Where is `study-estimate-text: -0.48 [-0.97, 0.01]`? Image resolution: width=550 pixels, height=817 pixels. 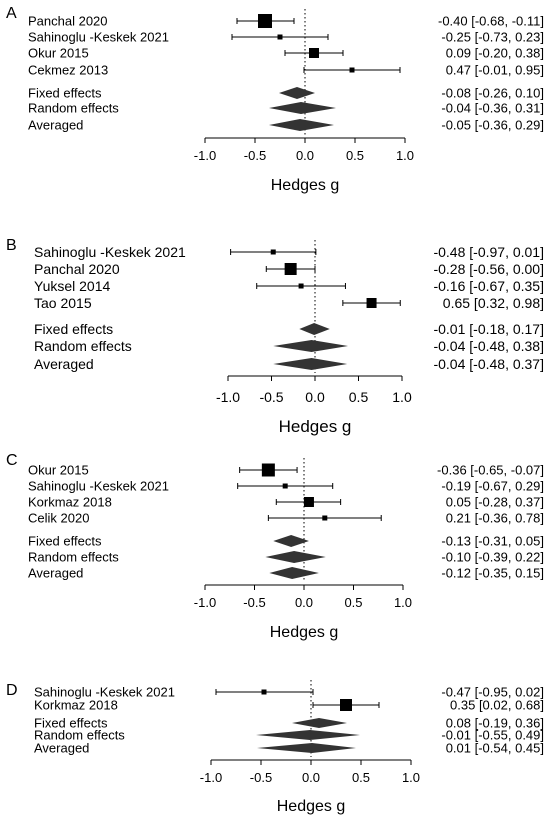 study-estimate-text: -0.48 [-0.97, 0.01] is located at coordinates (488, 252).